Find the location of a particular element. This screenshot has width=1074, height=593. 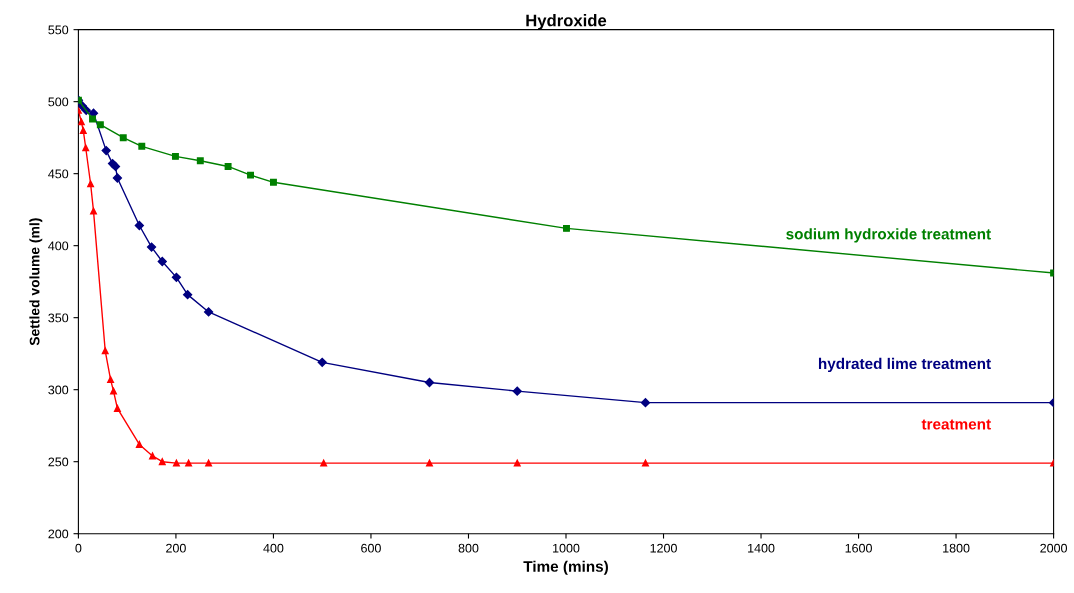

y-tick-label: 450 is located at coordinates (58, 174).